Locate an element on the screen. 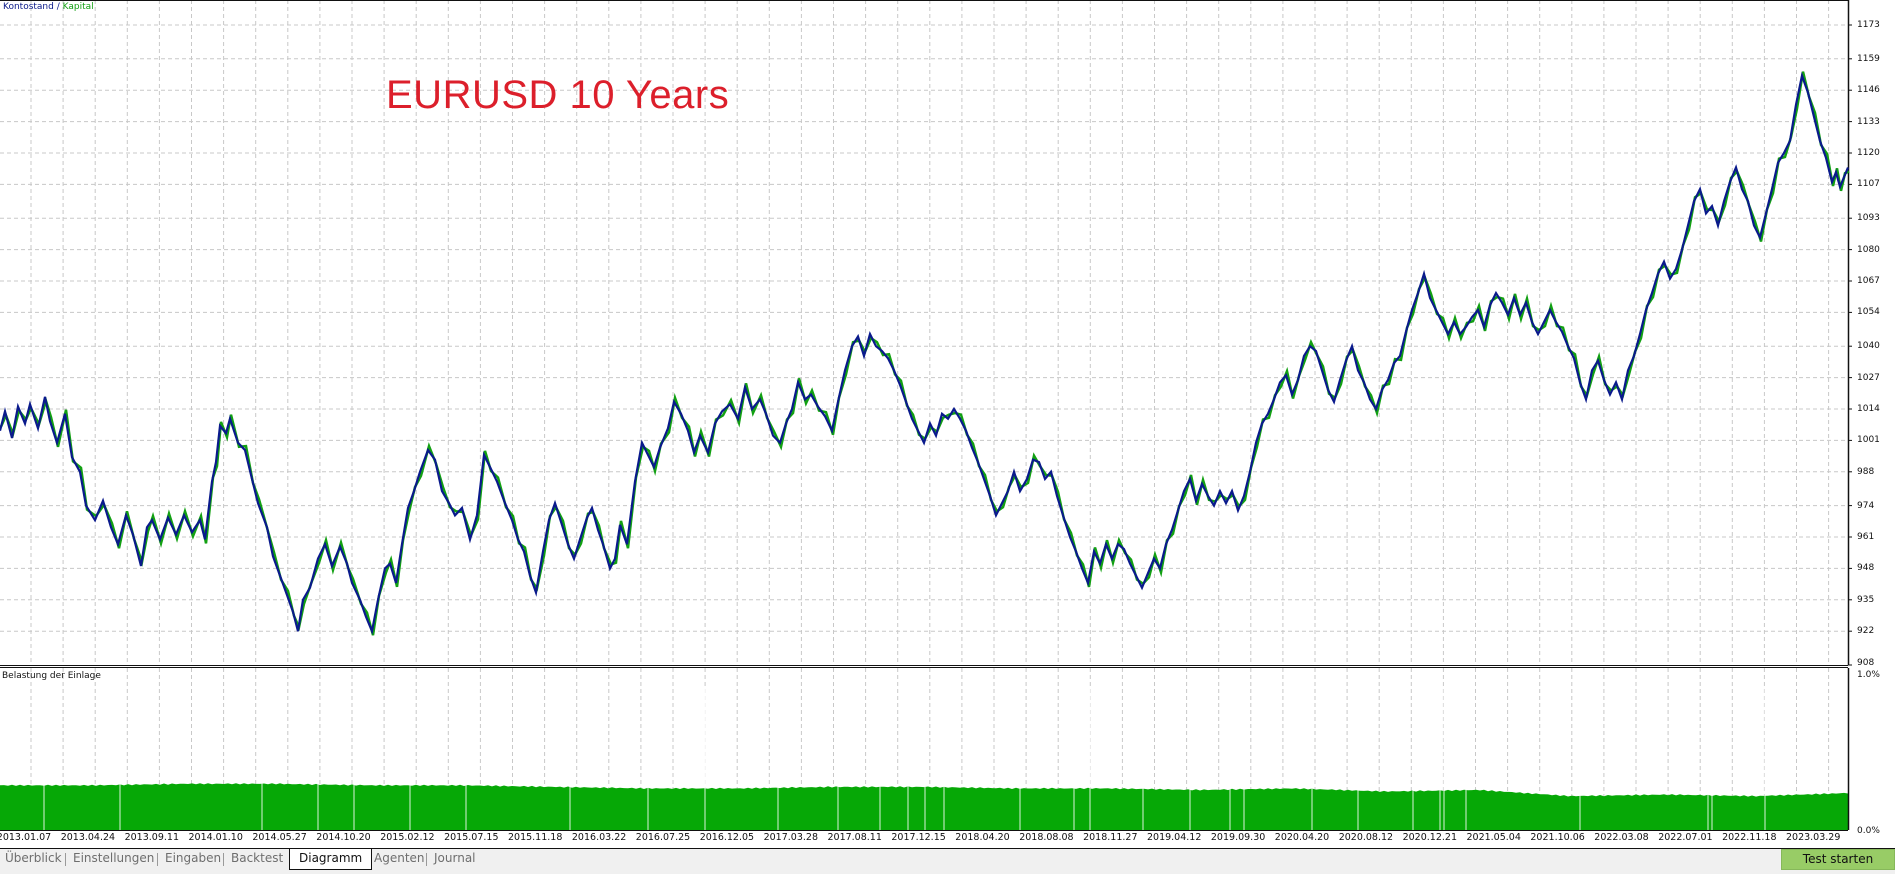 The height and width of the screenshot is (874, 1895). x-tick-label: 2016.12.05 is located at coordinates (727, 837).